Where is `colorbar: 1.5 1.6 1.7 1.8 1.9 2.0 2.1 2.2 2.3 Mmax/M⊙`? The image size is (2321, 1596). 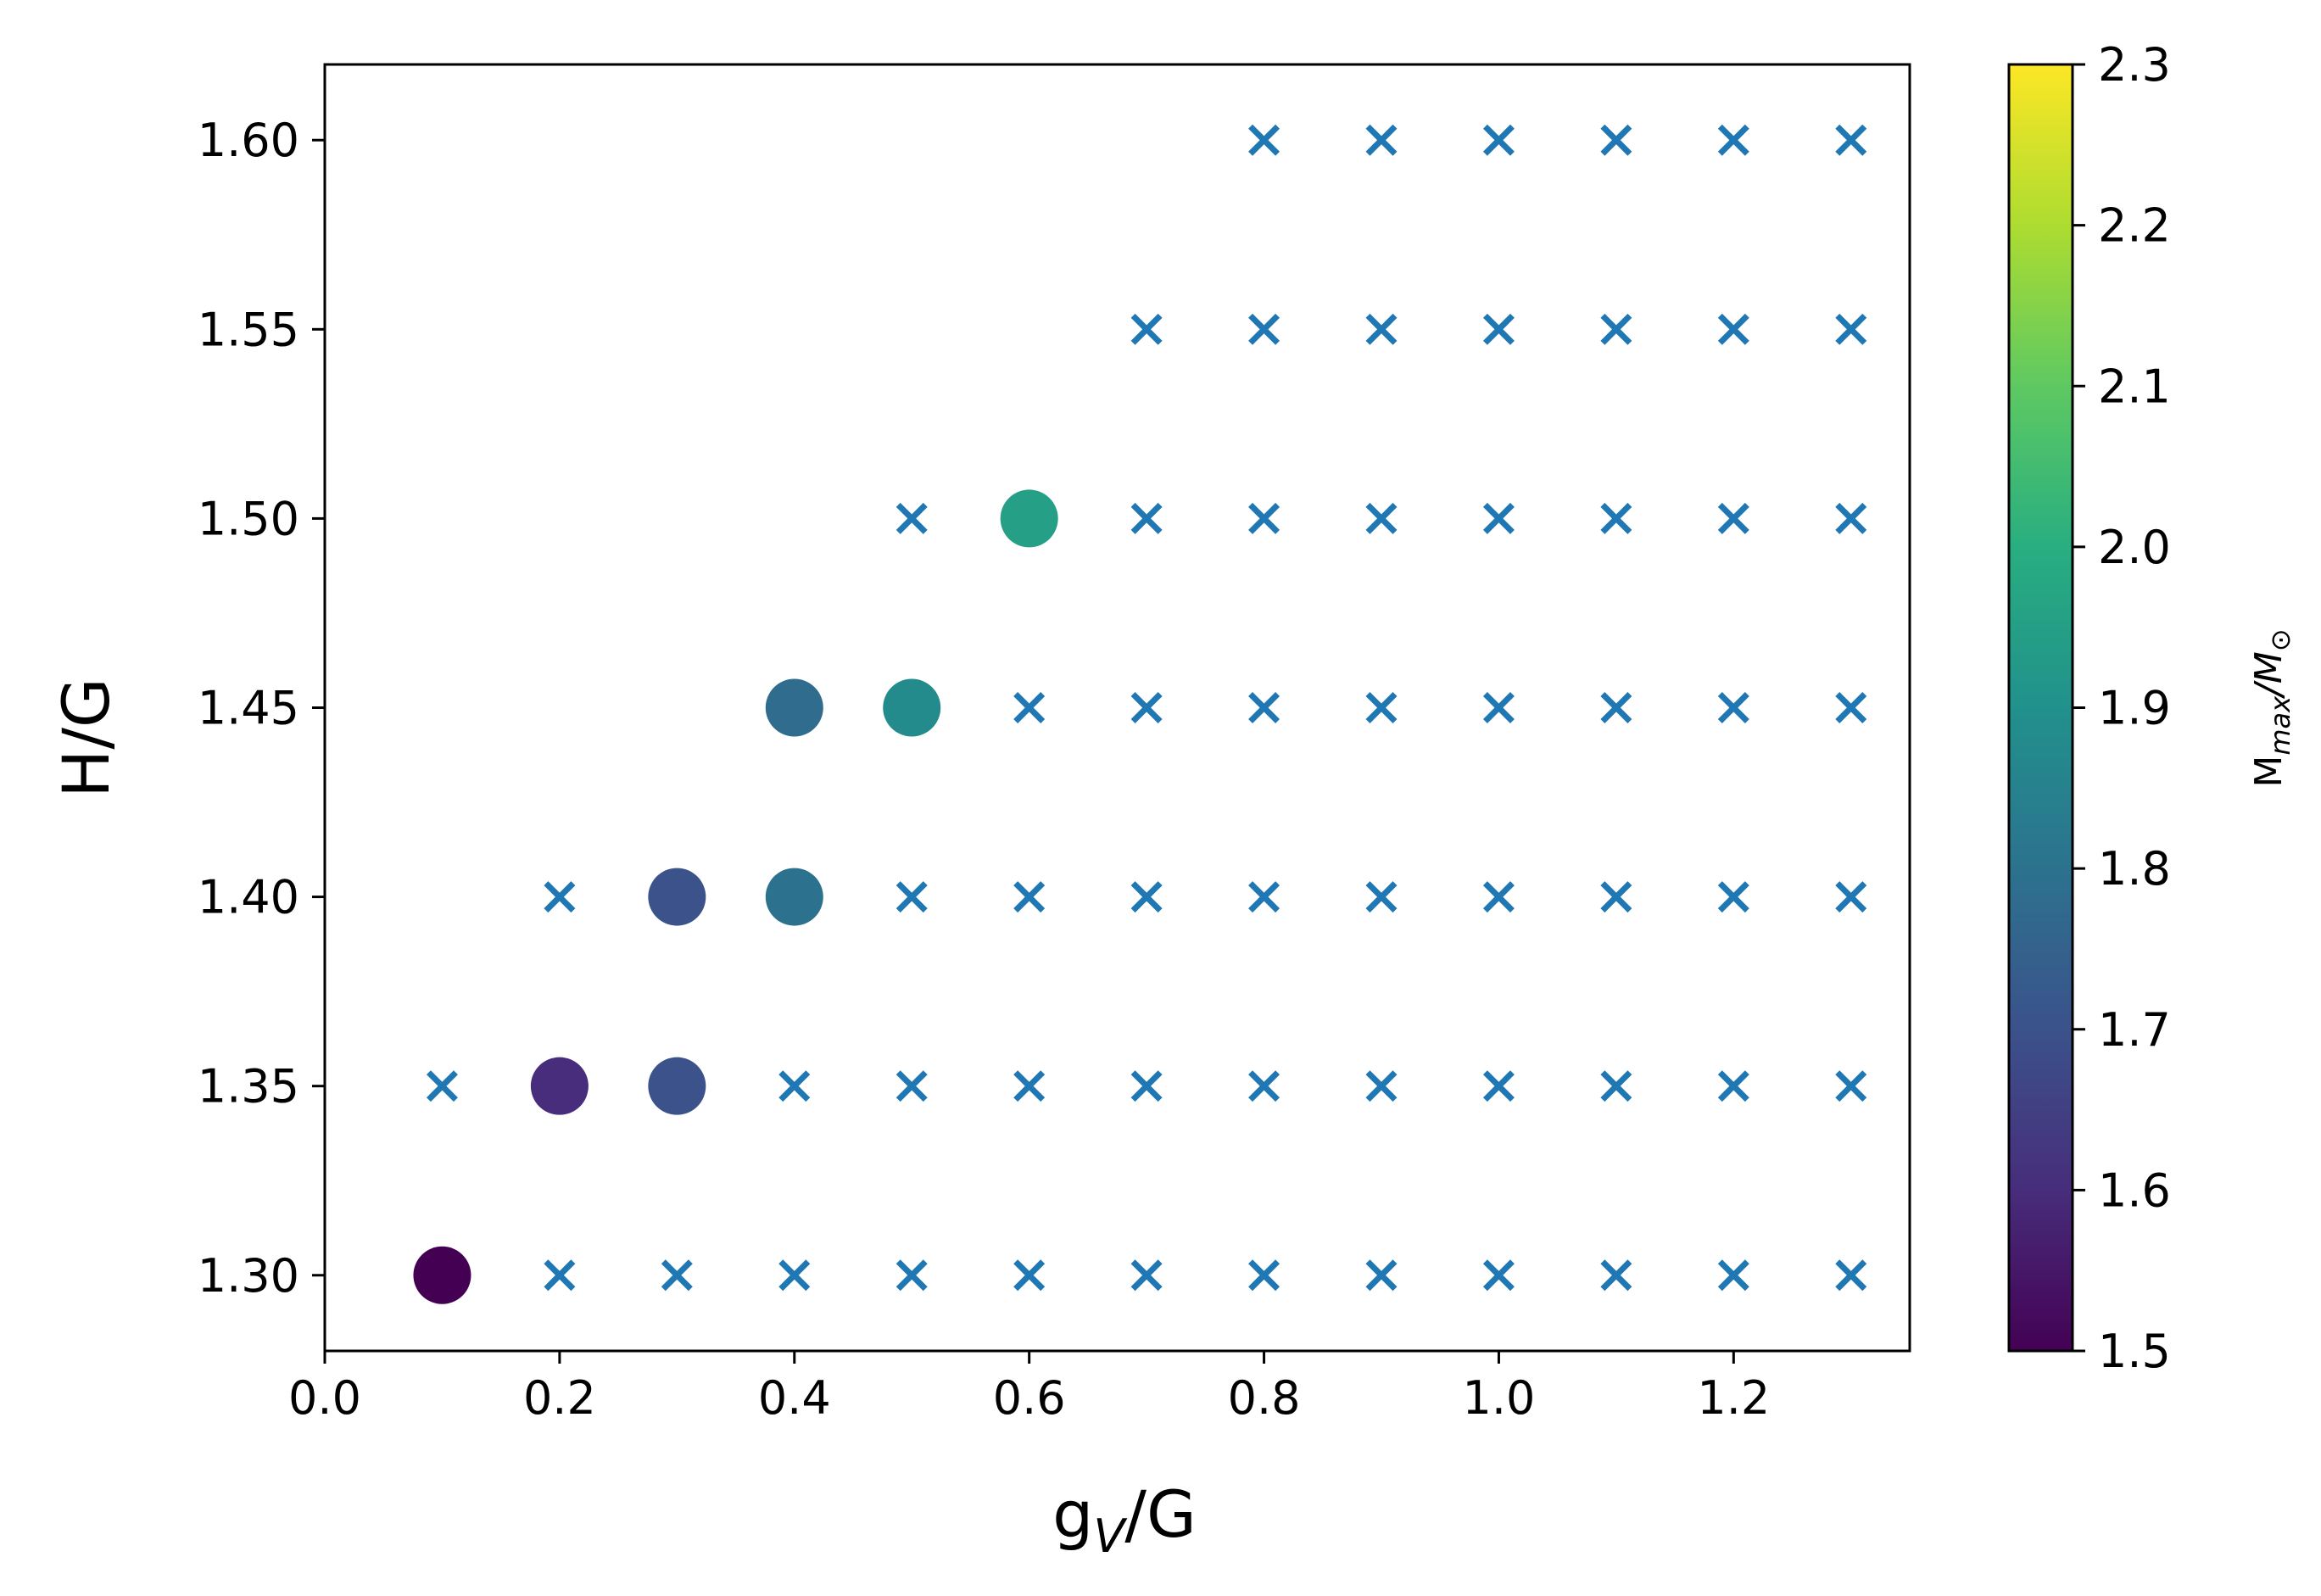
colorbar: 1.5 1.6 1.7 1.8 1.9 2.0 2.1 2.2 2.3 Mmax/M⊙ is located at coordinates (2151, 708).